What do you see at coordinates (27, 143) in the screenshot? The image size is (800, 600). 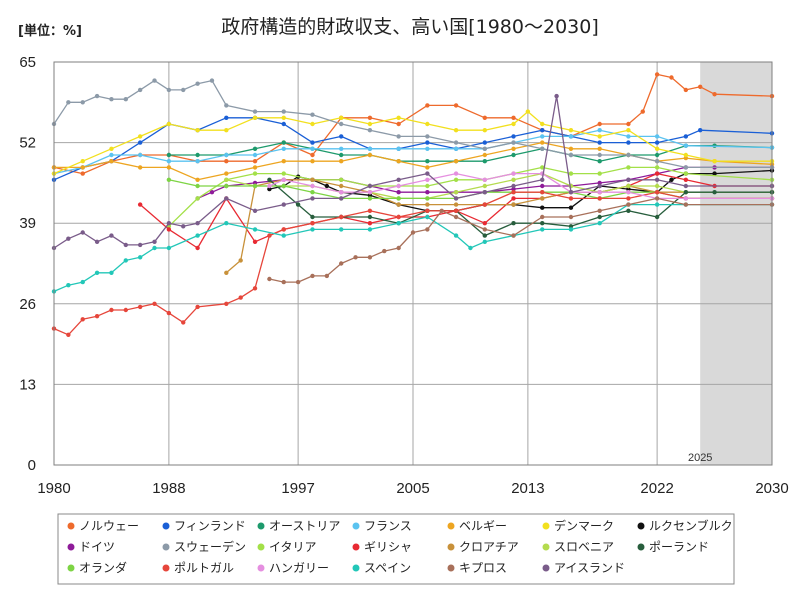 I see `y-tick-label: 52` at bounding box center [27, 143].